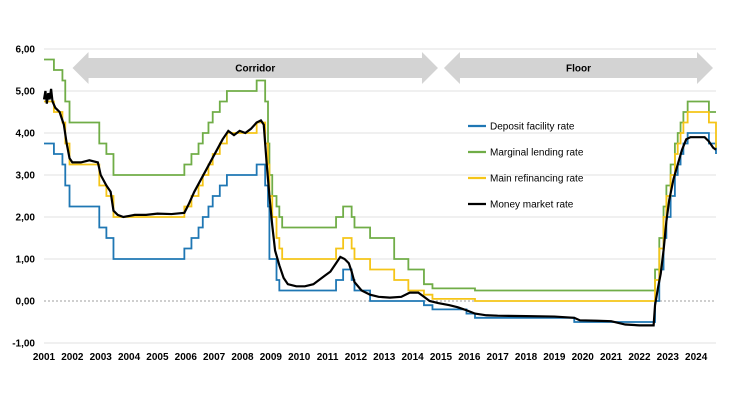 The image size is (730, 410). I want to click on x-tick-label: 2018, so click(526, 357).